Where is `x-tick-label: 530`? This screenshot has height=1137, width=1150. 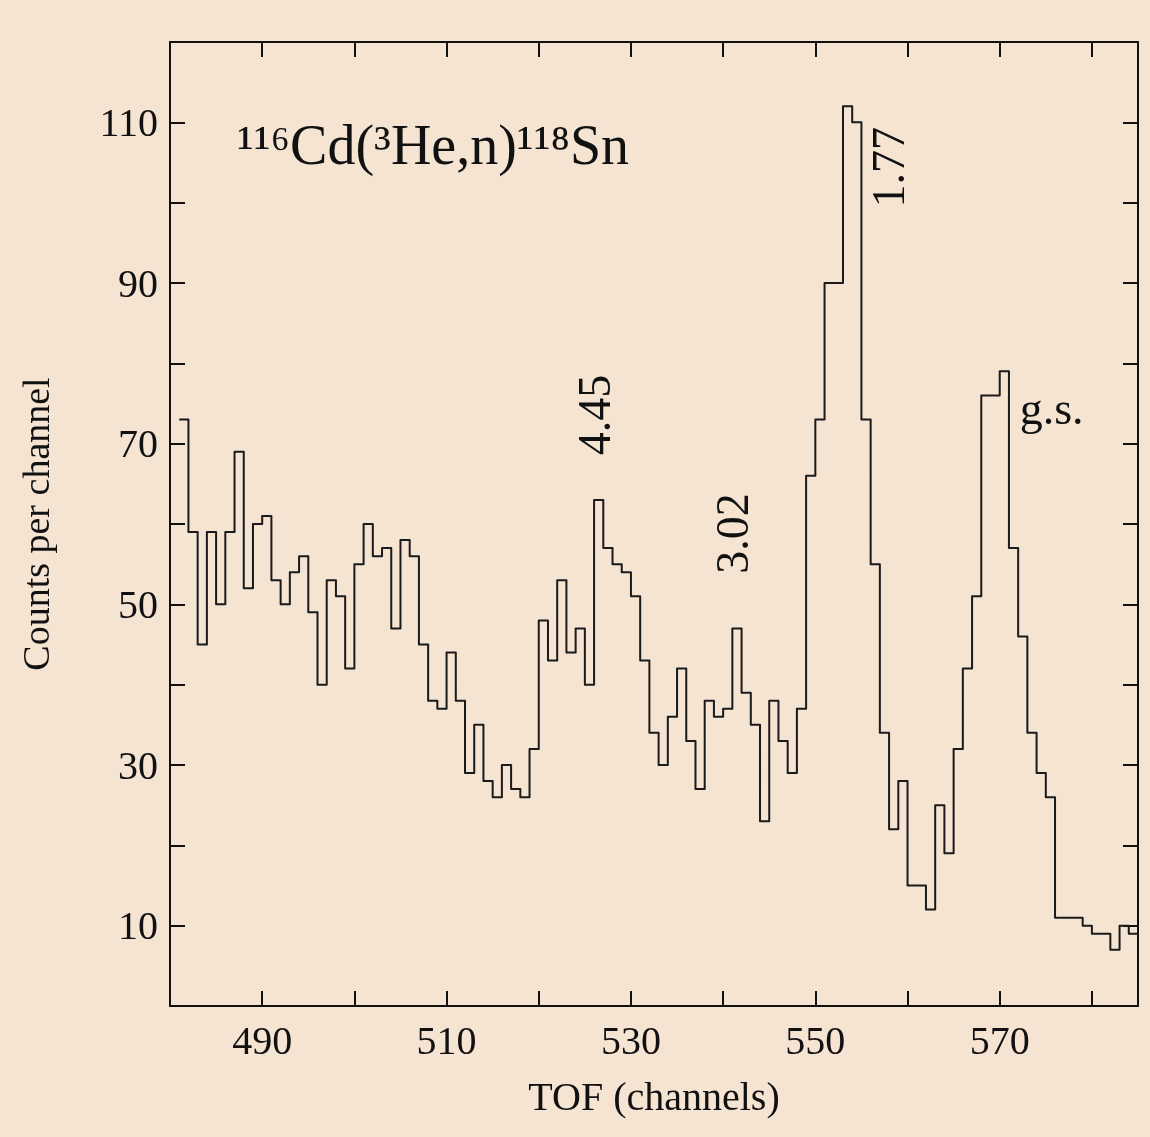 x-tick-label: 530 is located at coordinates (630, 1040).